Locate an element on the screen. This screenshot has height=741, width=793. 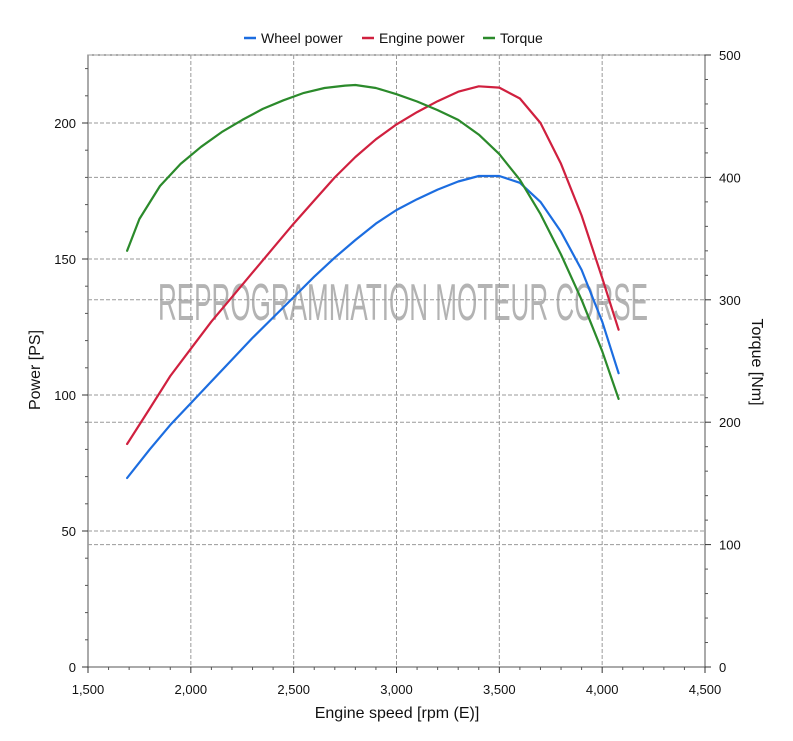
watermark-text: REPROGRAMMATION MOTEUR CORSE is located at coordinates (403, 303).